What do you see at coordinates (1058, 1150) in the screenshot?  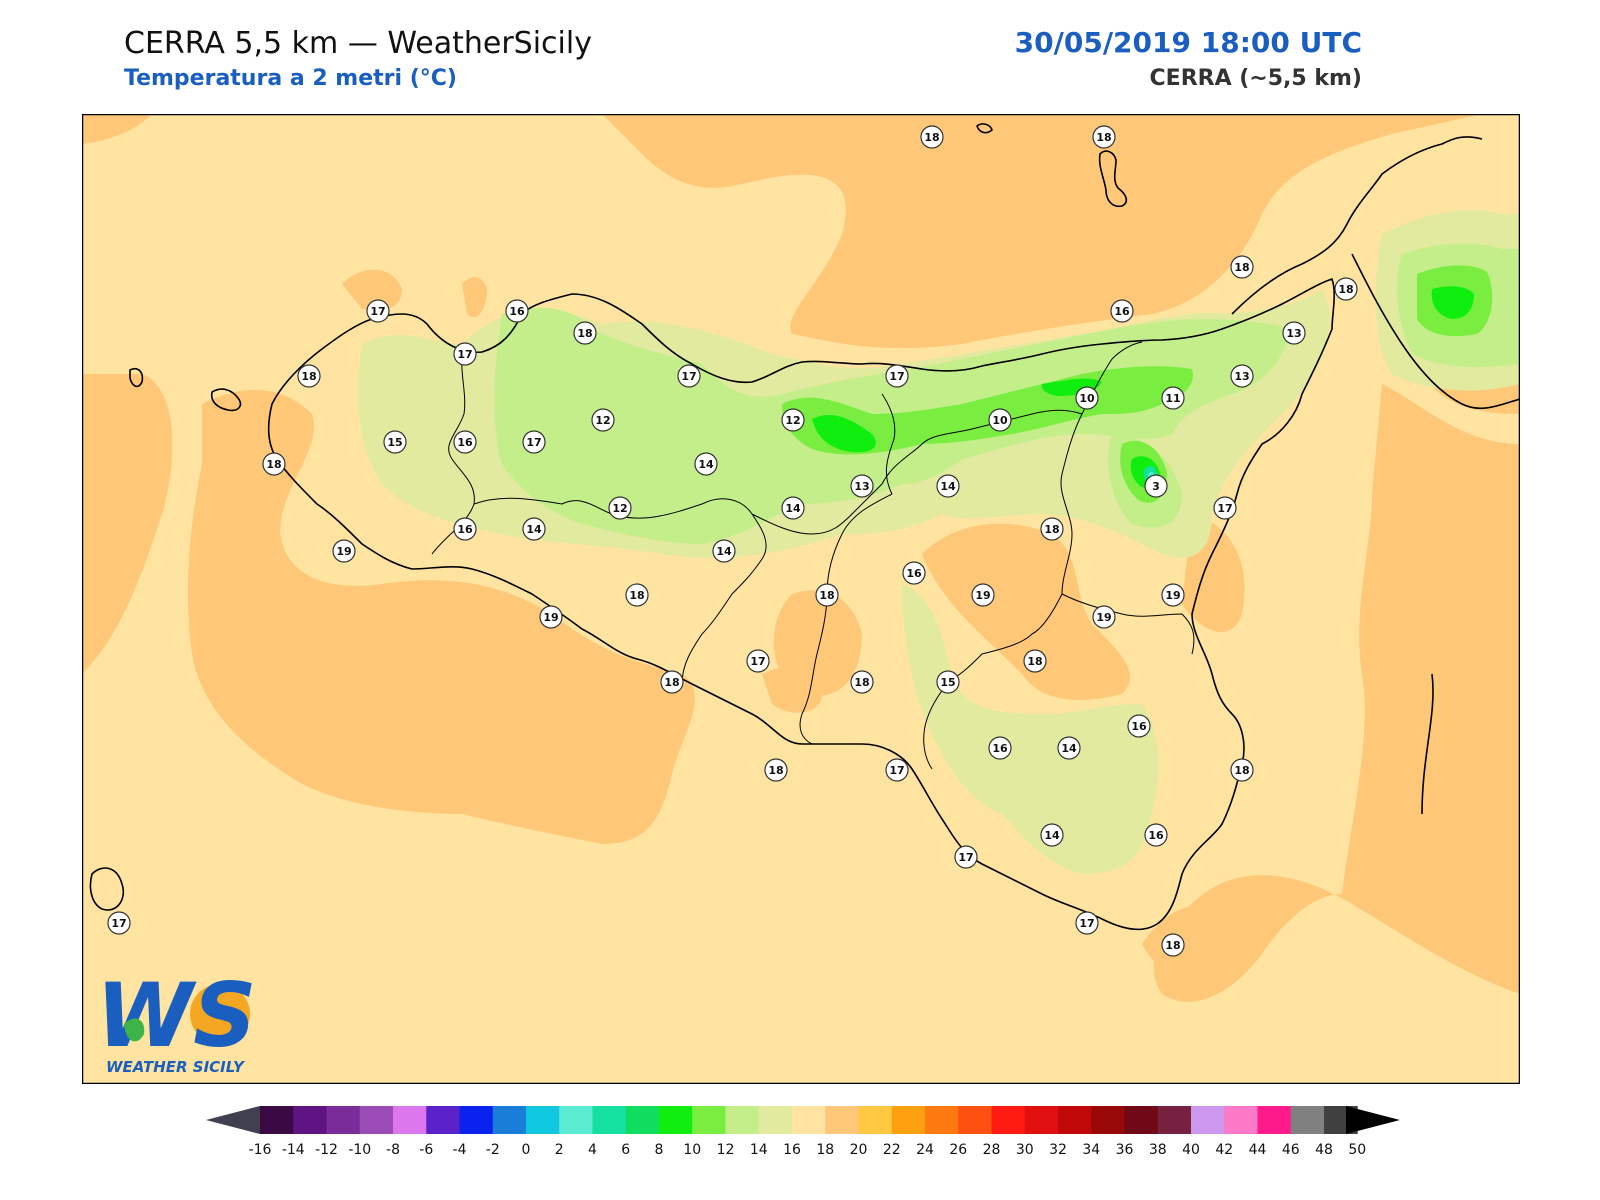 I see `colorbar-tick-label: 32` at bounding box center [1058, 1150].